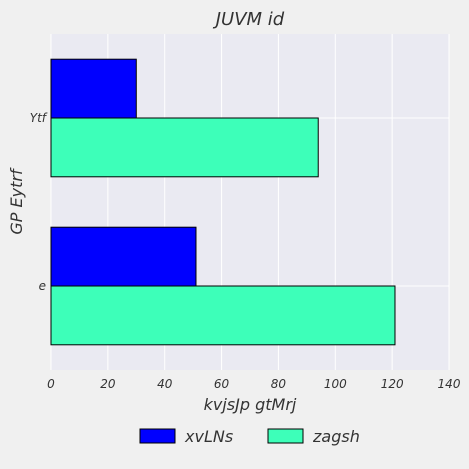 This screenshot has height=469, width=469. Describe the element at coordinates (222, 384) in the screenshot. I see `x-tick-label: 60` at that location.